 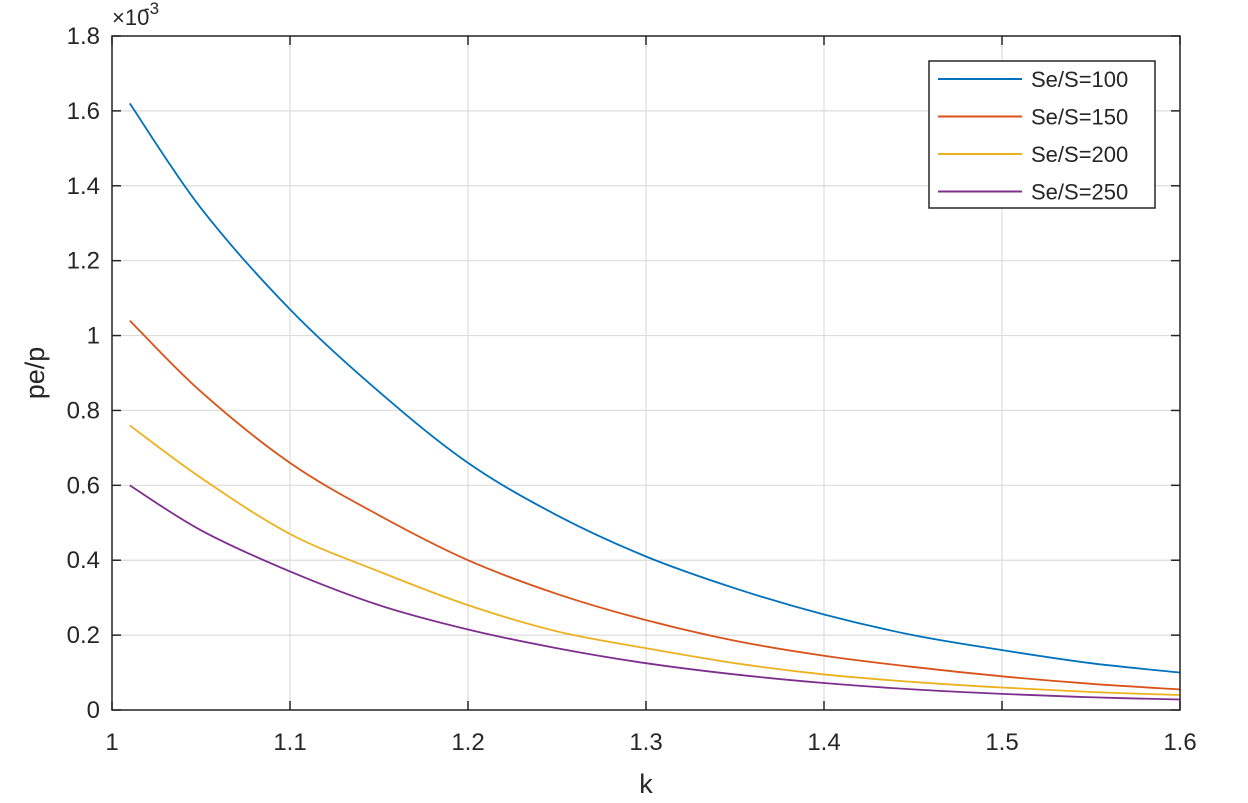 I want to click on y-scale-exponent: -3, so click(x=151, y=9).